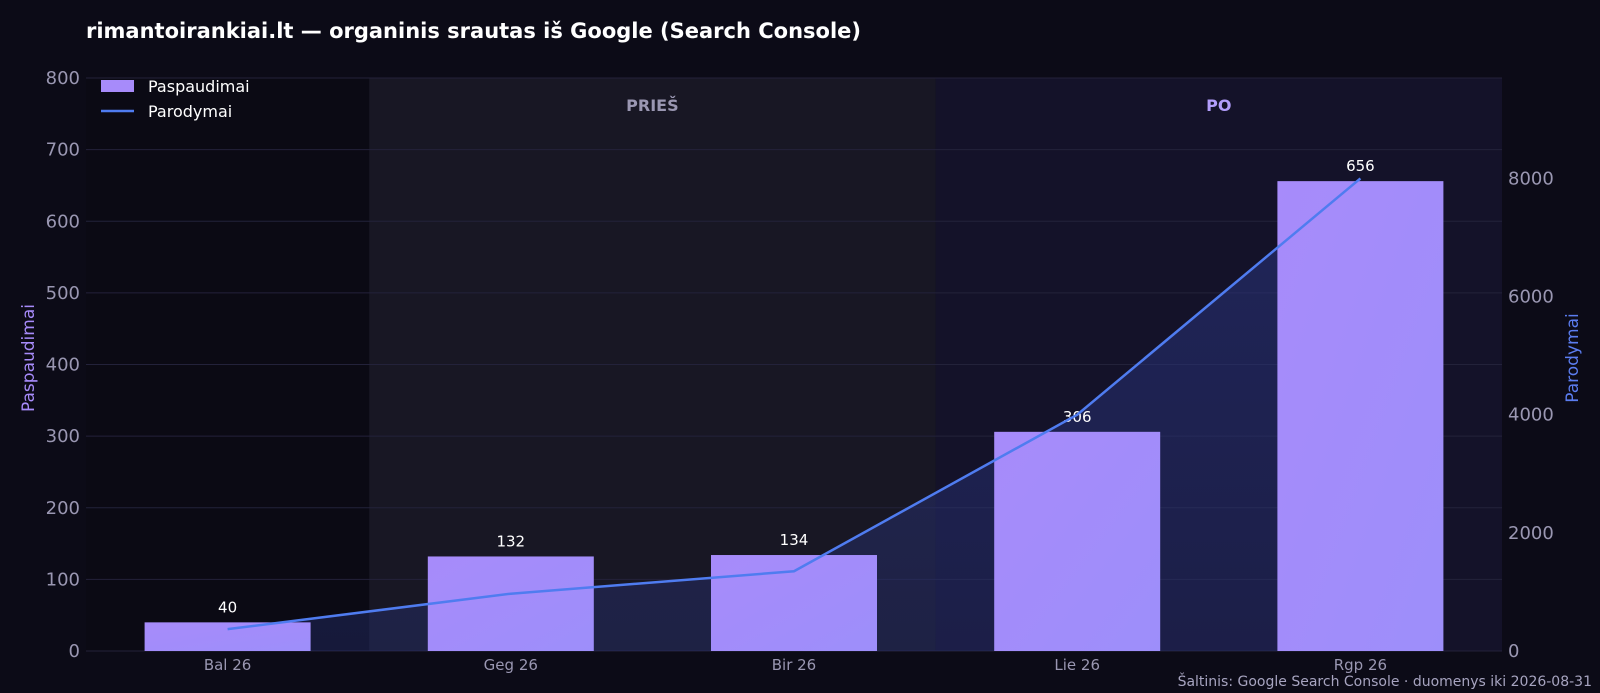 This screenshot has width=1600, height=693. Describe the element at coordinates (63, 293) in the screenshot. I see `y-tick-label: 500` at that location.